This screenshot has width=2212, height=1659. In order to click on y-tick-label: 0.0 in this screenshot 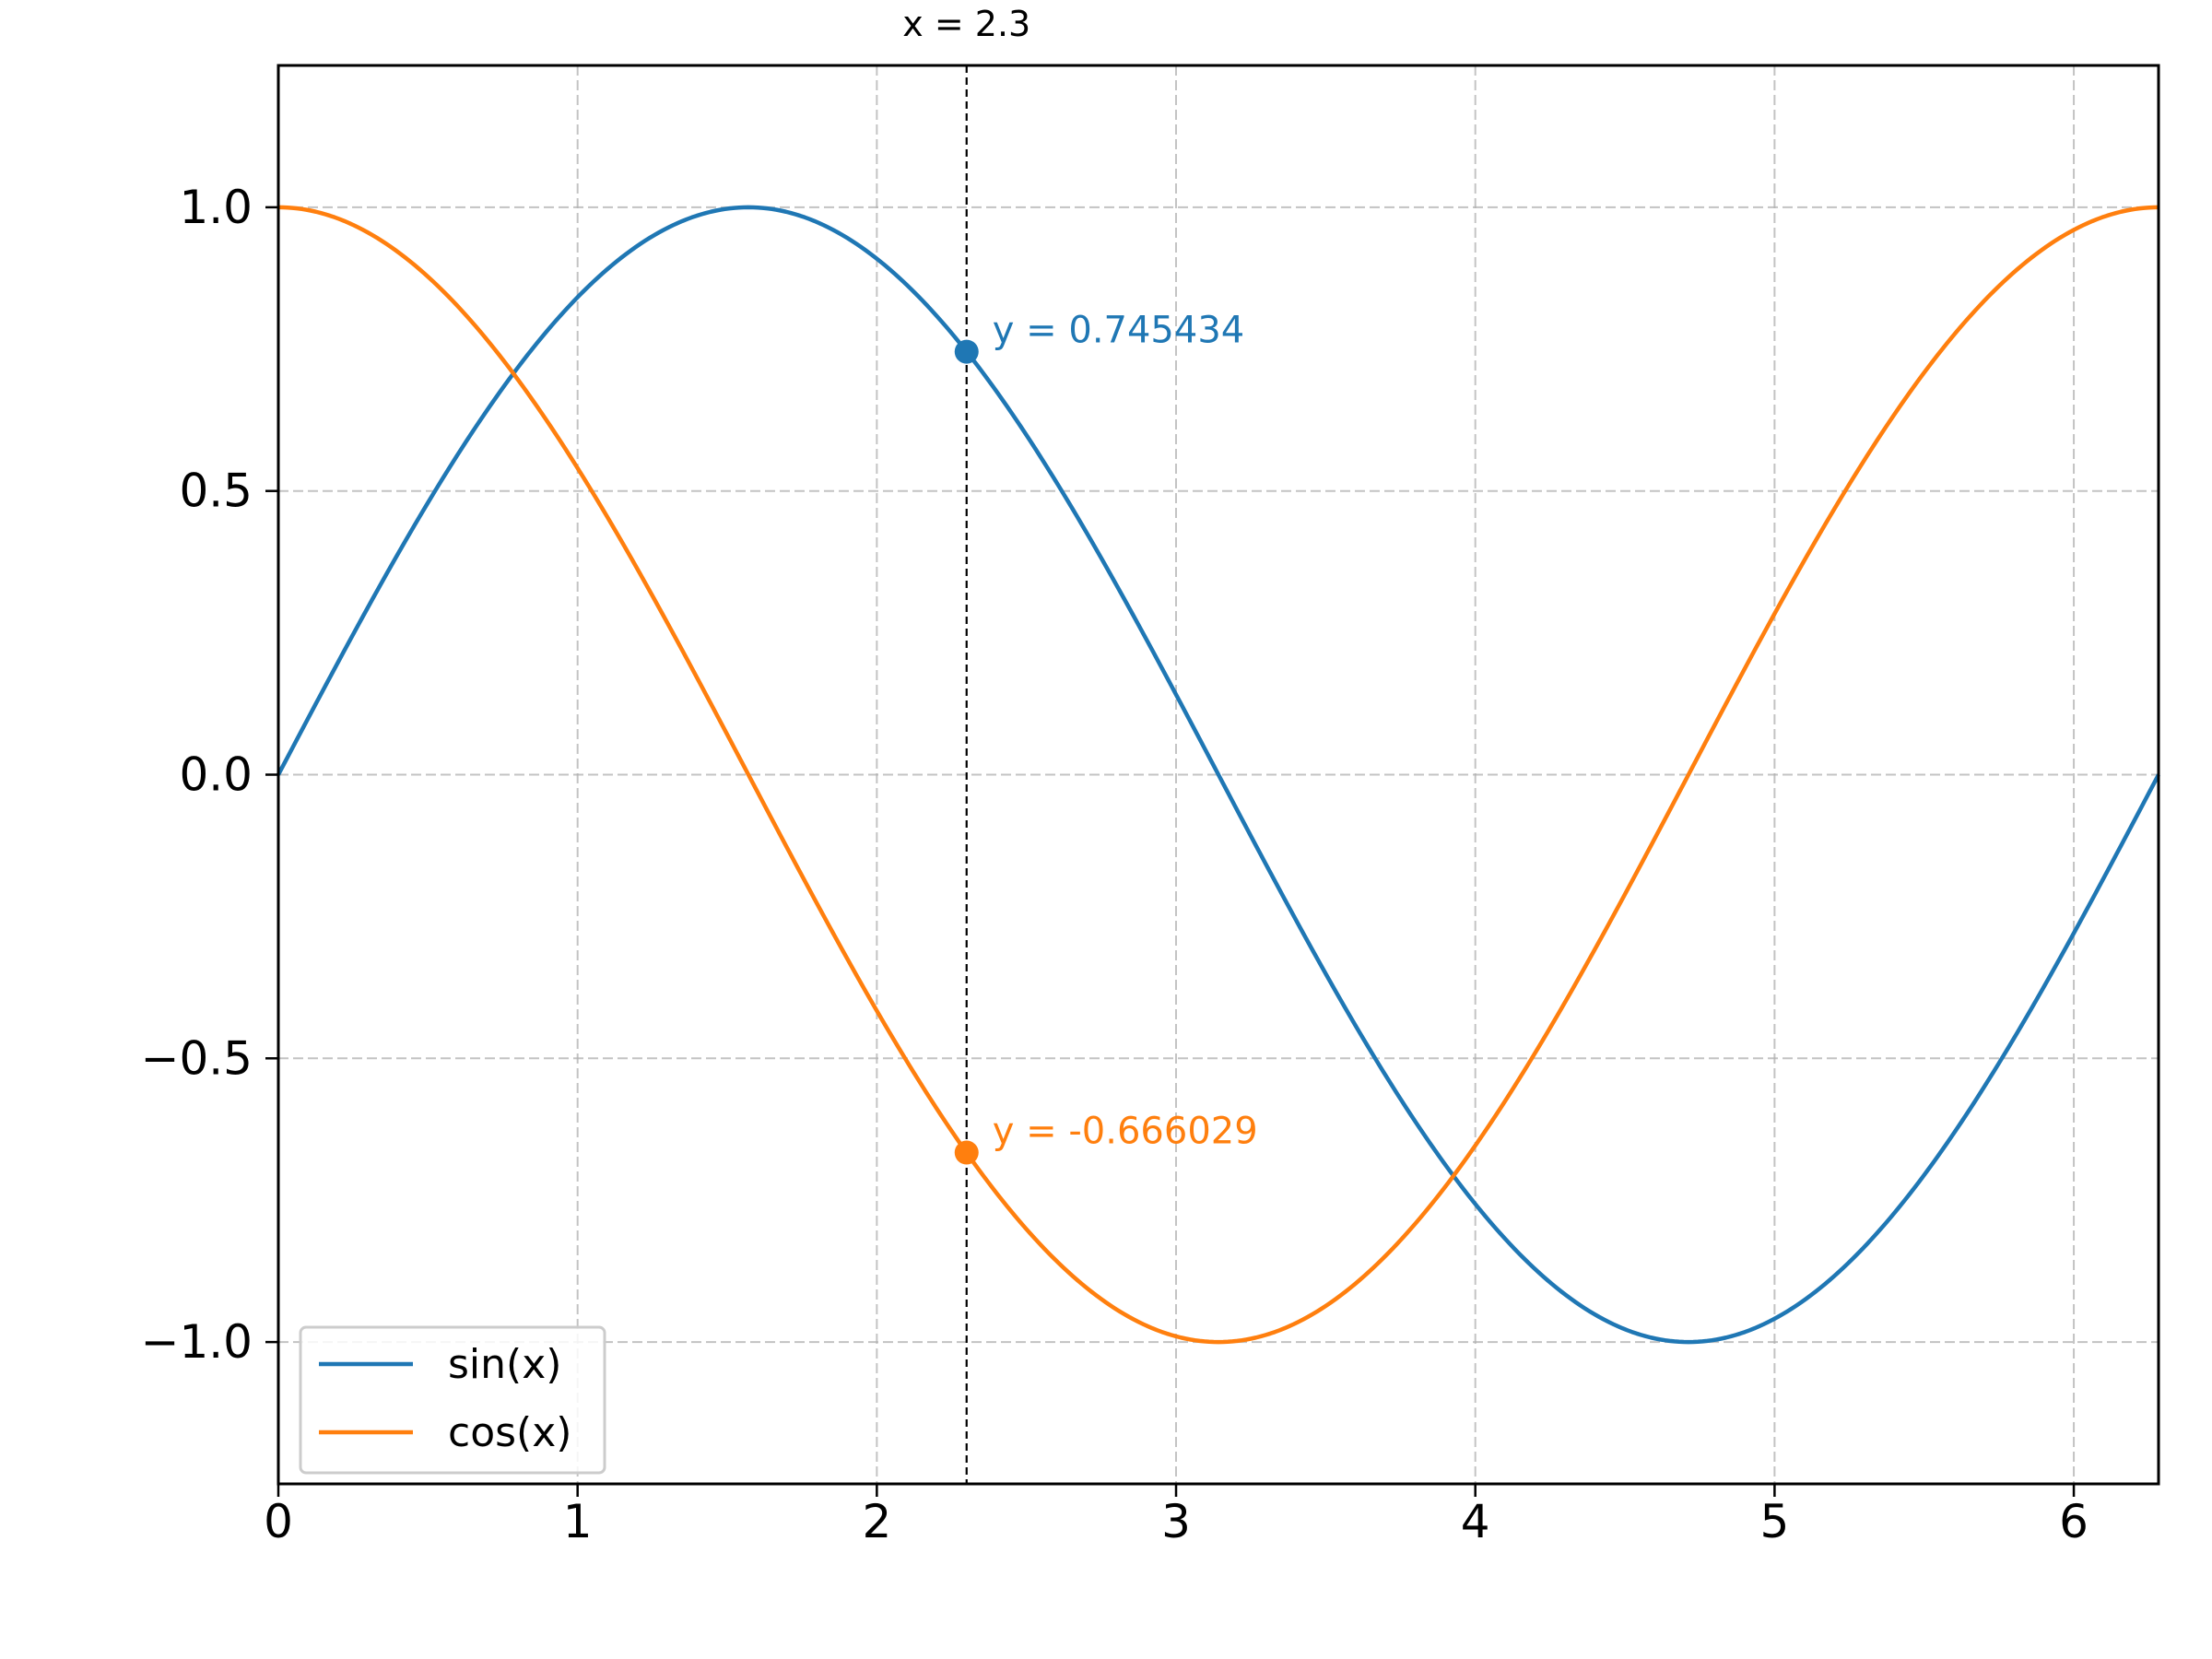, I will do `click(216, 775)`.